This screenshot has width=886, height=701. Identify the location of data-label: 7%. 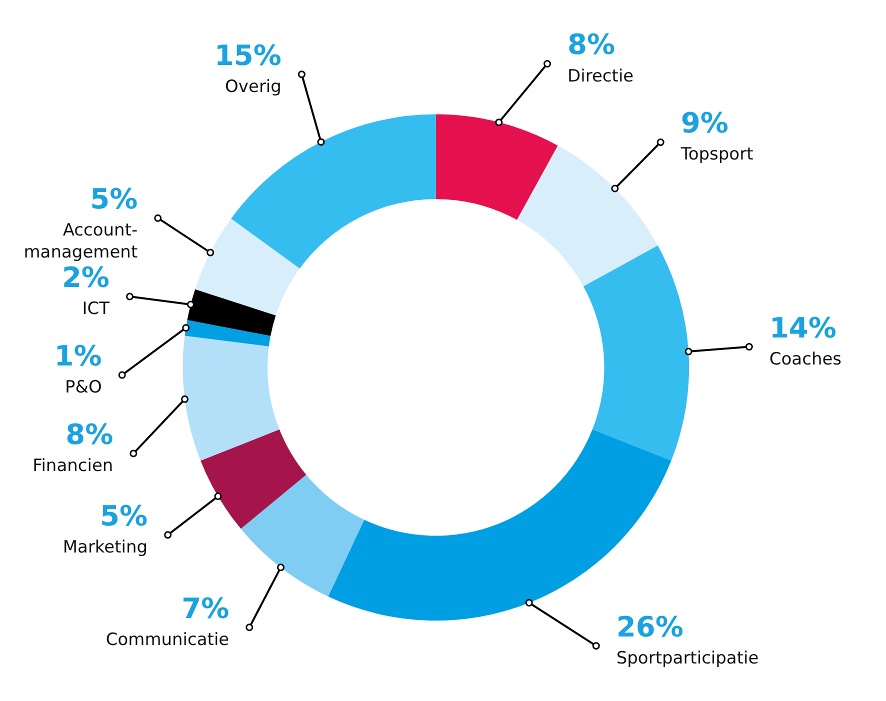
(206, 608).